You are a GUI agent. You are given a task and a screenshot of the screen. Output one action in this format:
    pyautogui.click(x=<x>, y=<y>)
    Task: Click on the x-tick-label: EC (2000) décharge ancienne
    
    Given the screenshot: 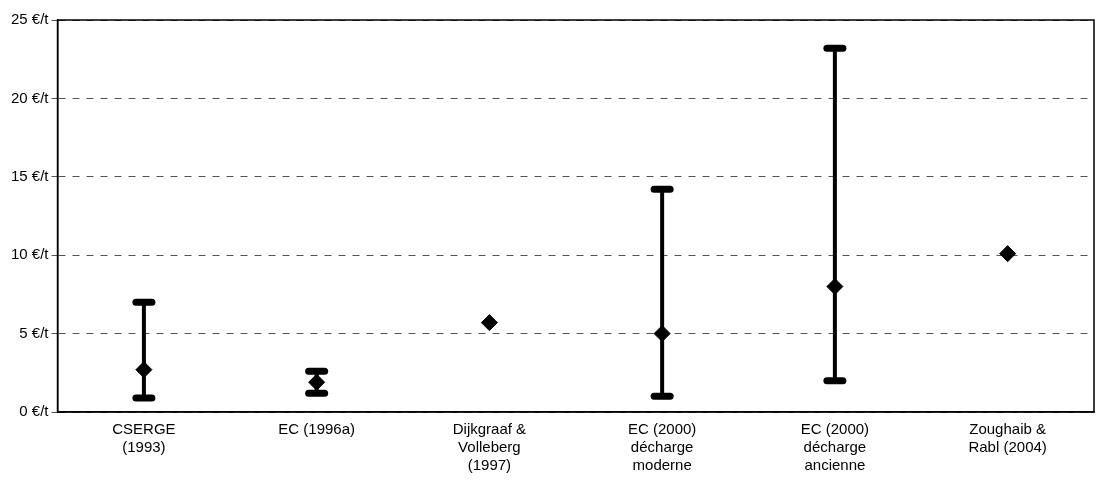 What is the action you would take?
    pyautogui.click(x=835, y=447)
    